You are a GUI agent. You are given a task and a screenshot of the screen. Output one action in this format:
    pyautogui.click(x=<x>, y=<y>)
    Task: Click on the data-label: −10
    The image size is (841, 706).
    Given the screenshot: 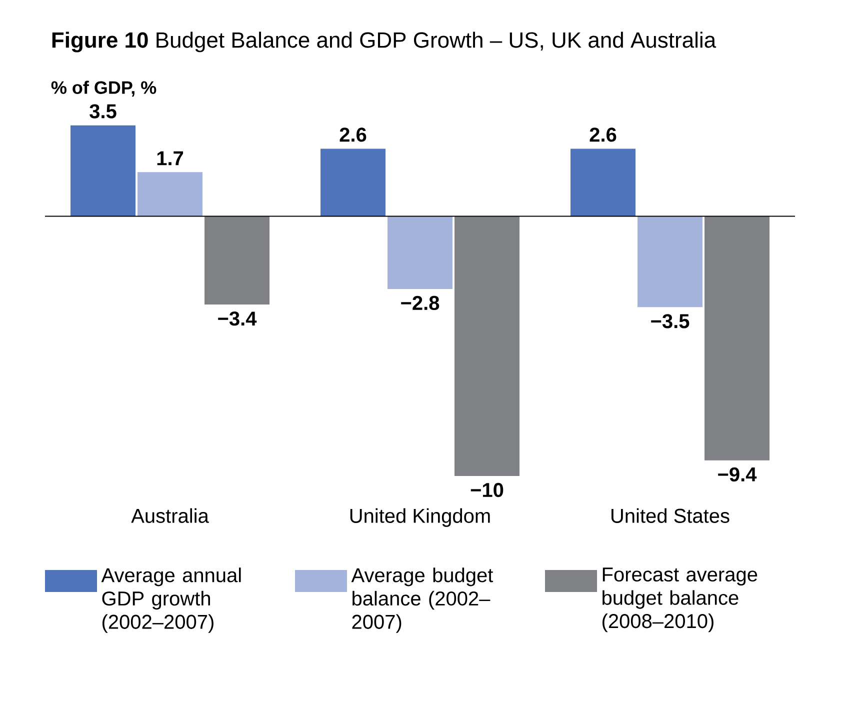 What is the action you would take?
    pyautogui.click(x=487, y=490)
    